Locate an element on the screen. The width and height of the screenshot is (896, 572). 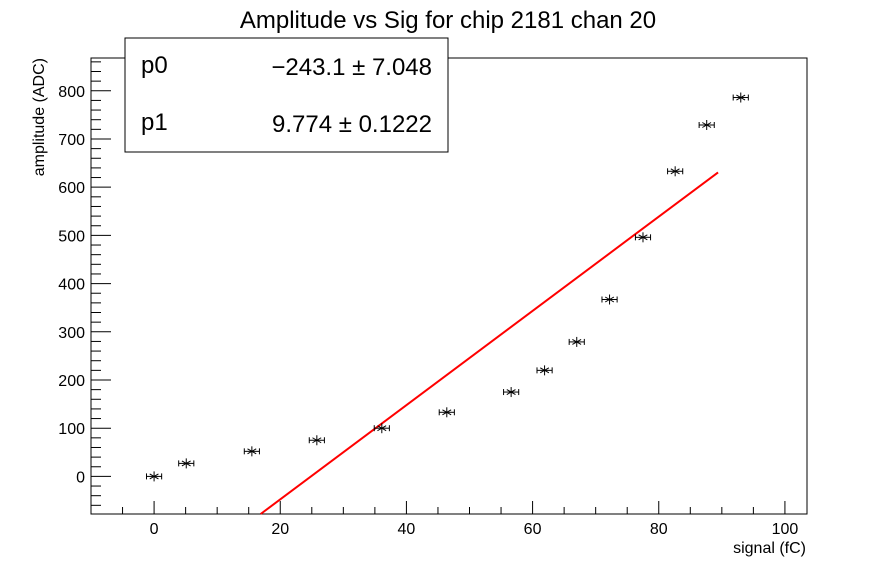
stats-p1-name: p1 is located at coordinates (154, 122).